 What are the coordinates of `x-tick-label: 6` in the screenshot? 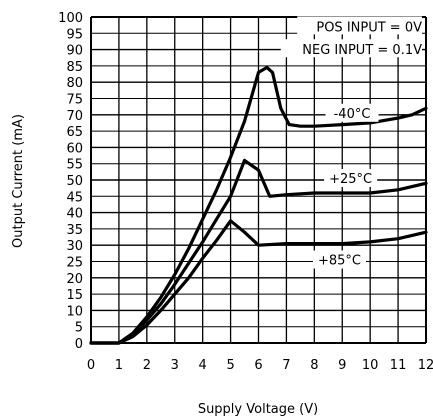 It's located at (258, 365).